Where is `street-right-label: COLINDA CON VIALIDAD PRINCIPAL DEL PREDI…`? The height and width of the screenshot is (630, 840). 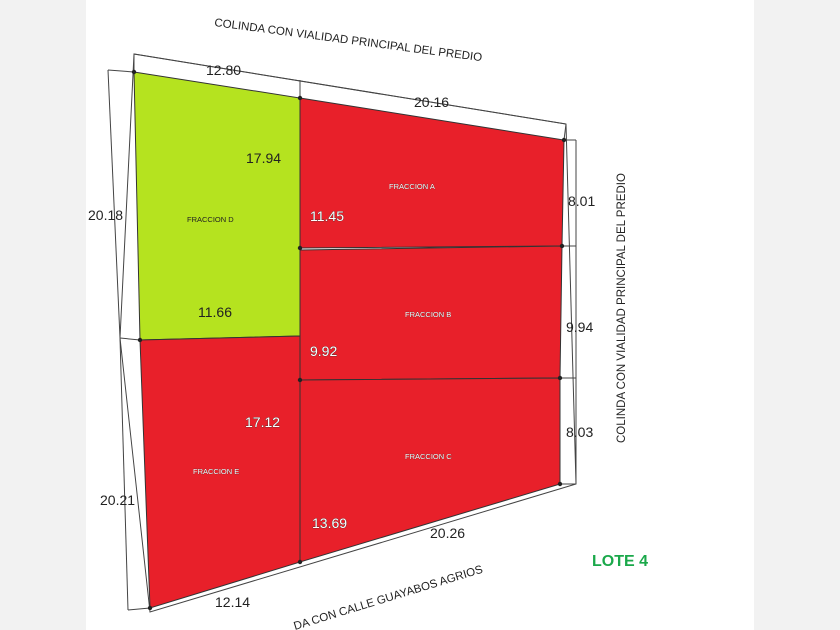 street-right-label: COLINDA CON VIALIDAD PRINCIPAL DEL PREDI… is located at coordinates (622, 308).